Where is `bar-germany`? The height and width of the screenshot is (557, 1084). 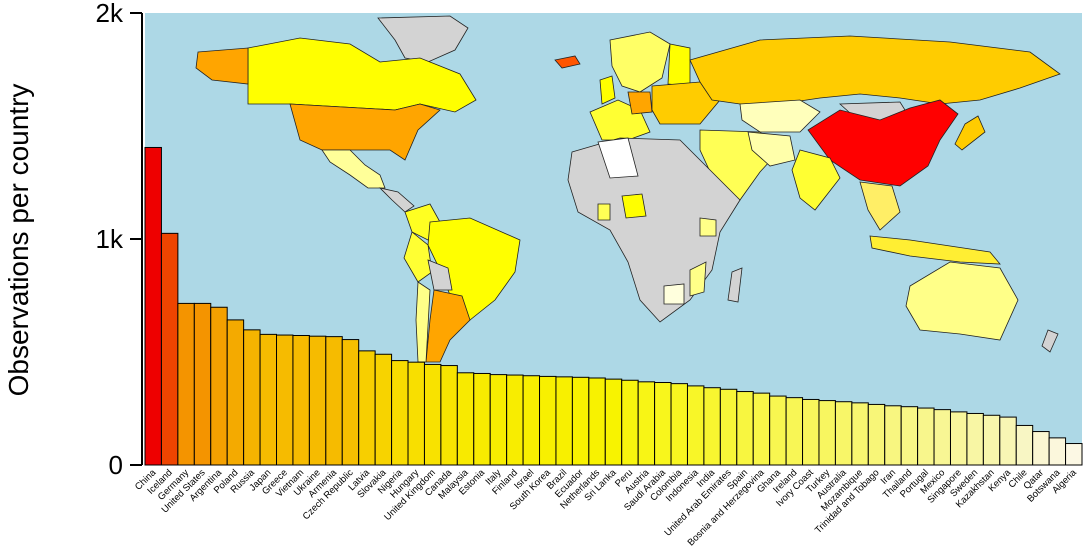 bar-germany is located at coordinates (186, 384).